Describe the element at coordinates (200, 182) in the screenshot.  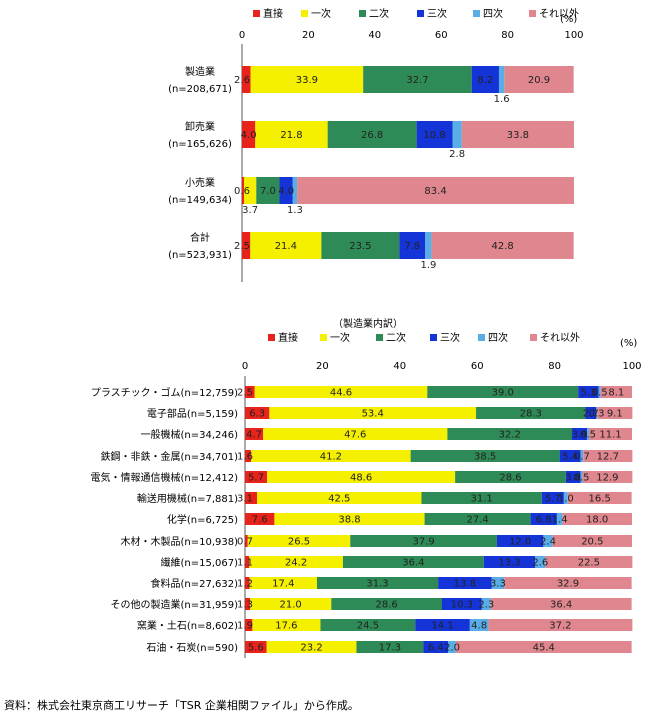
I see `category-label-2: 小売業` at that location.